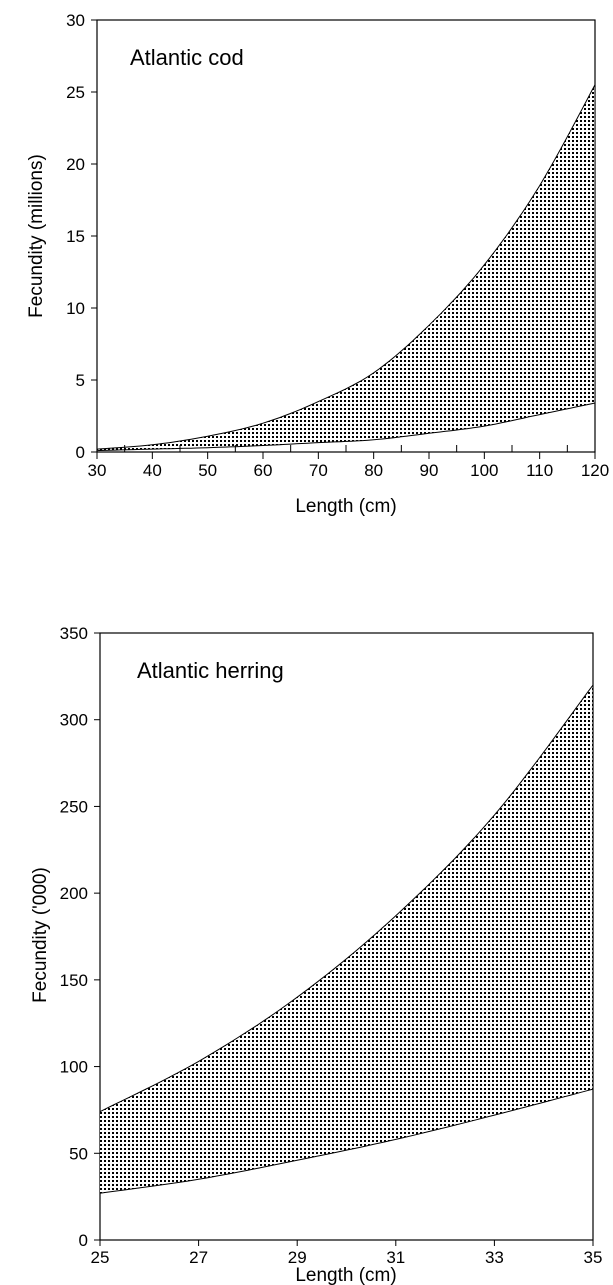 This screenshot has width=613, height=1285. Describe the element at coordinates (395, 1257) in the screenshot. I see `x-tick-label: 31` at that location.